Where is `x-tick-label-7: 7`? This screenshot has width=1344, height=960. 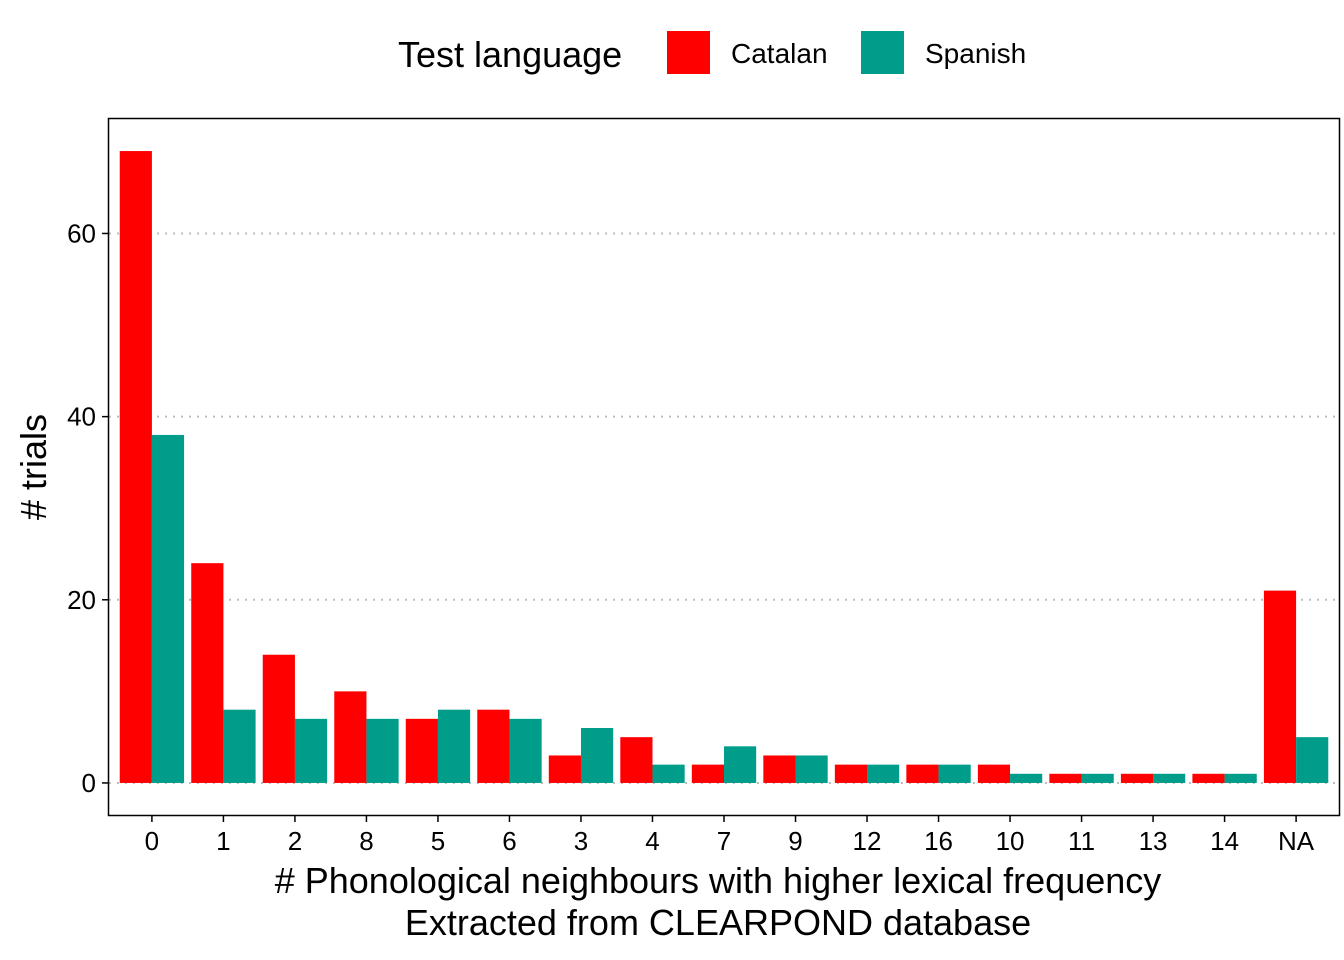
x-tick-label-7: 7 is located at coordinates (724, 841).